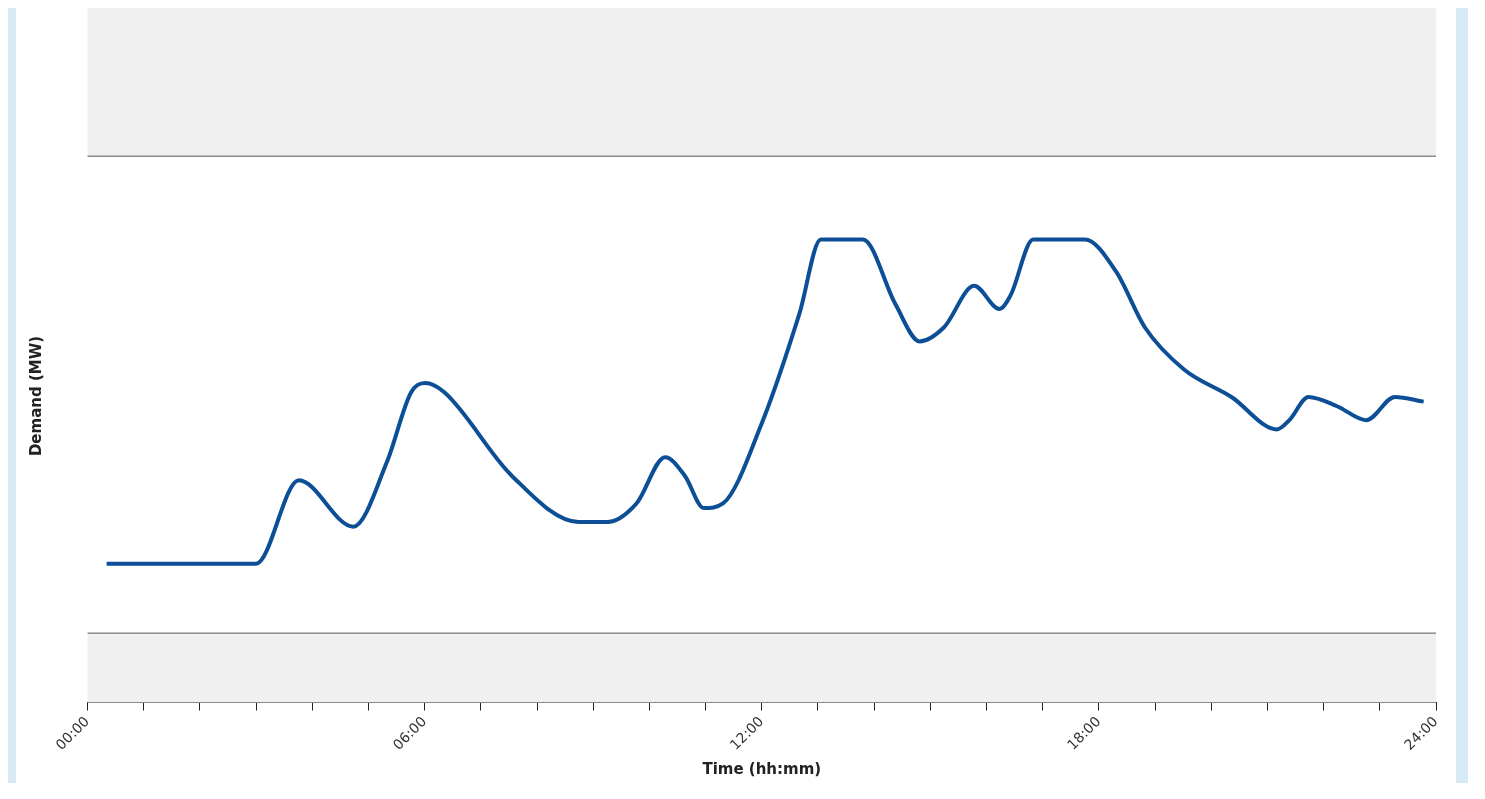 The image size is (1485, 799). Describe the element at coordinates (762, 768) in the screenshot. I see `x-axis-title: Time (hh:mm)` at that location.